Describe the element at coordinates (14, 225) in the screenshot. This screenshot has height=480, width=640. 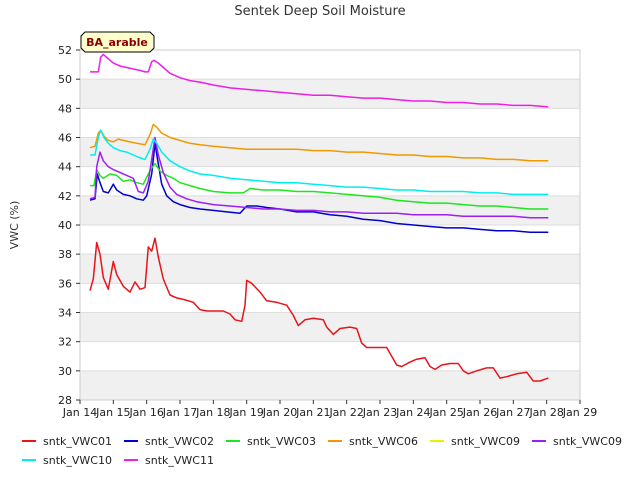
I see `y-axis-label: VWC (%)` at that location.